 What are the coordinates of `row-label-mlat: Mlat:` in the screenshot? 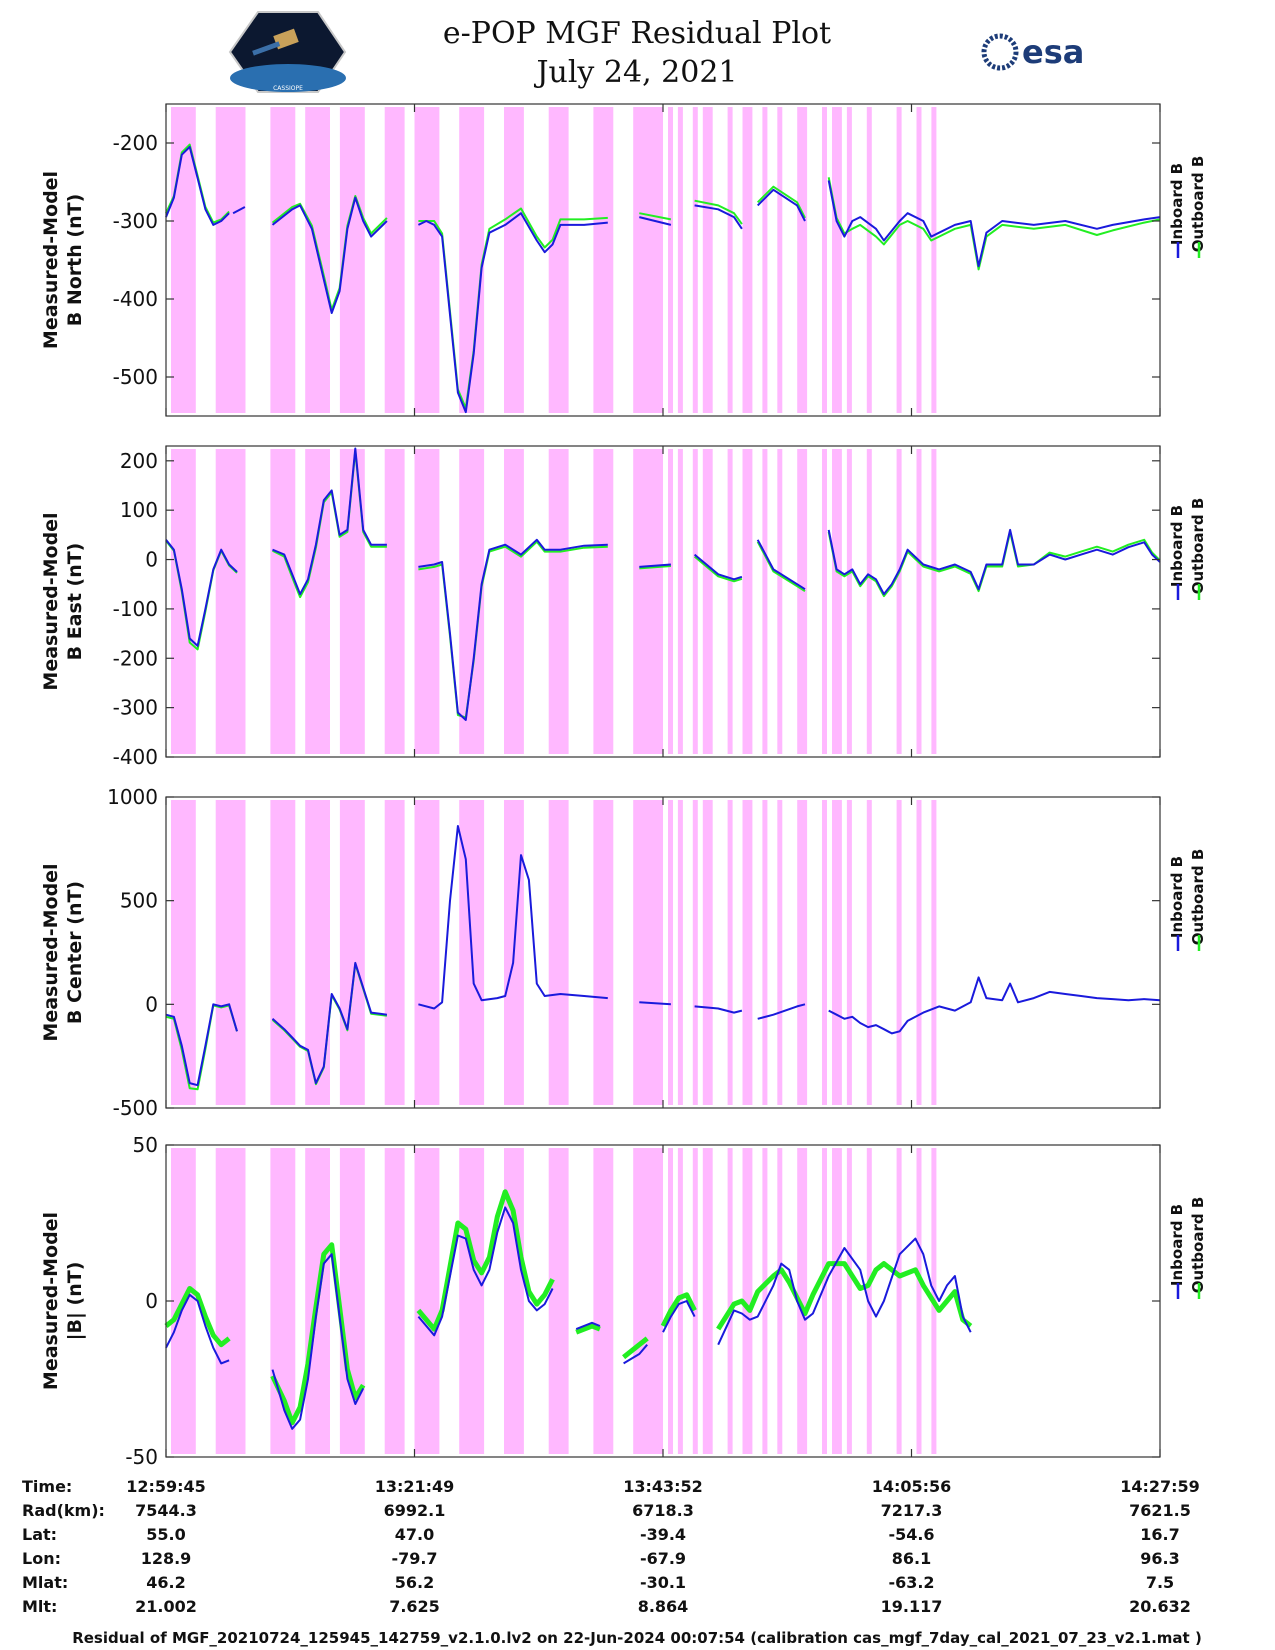 It's located at (45, 1582).